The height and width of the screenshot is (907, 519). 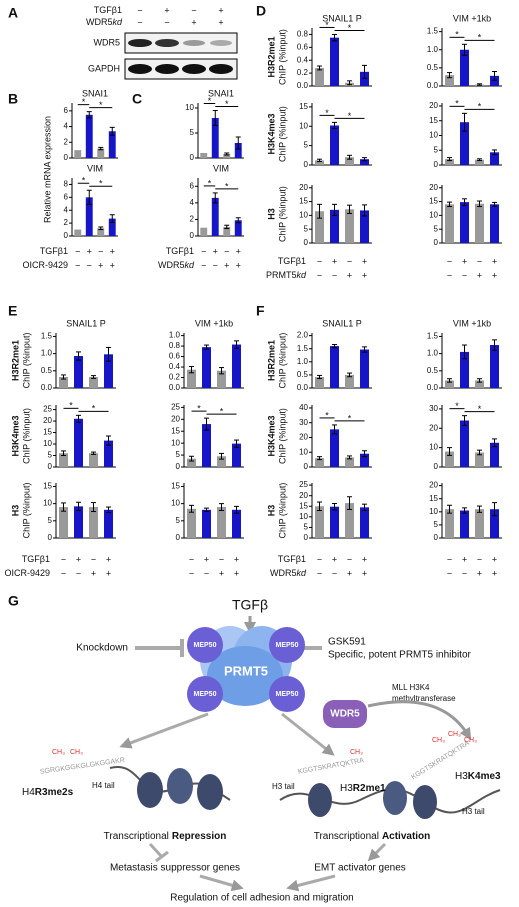 I want to click on repression-part: Repression, so click(x=199, y=836).